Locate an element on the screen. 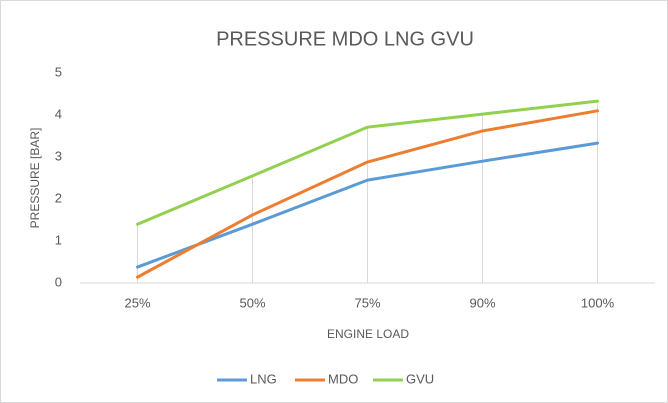  y-tick-label: 3 is located at coordinates (58, 155).